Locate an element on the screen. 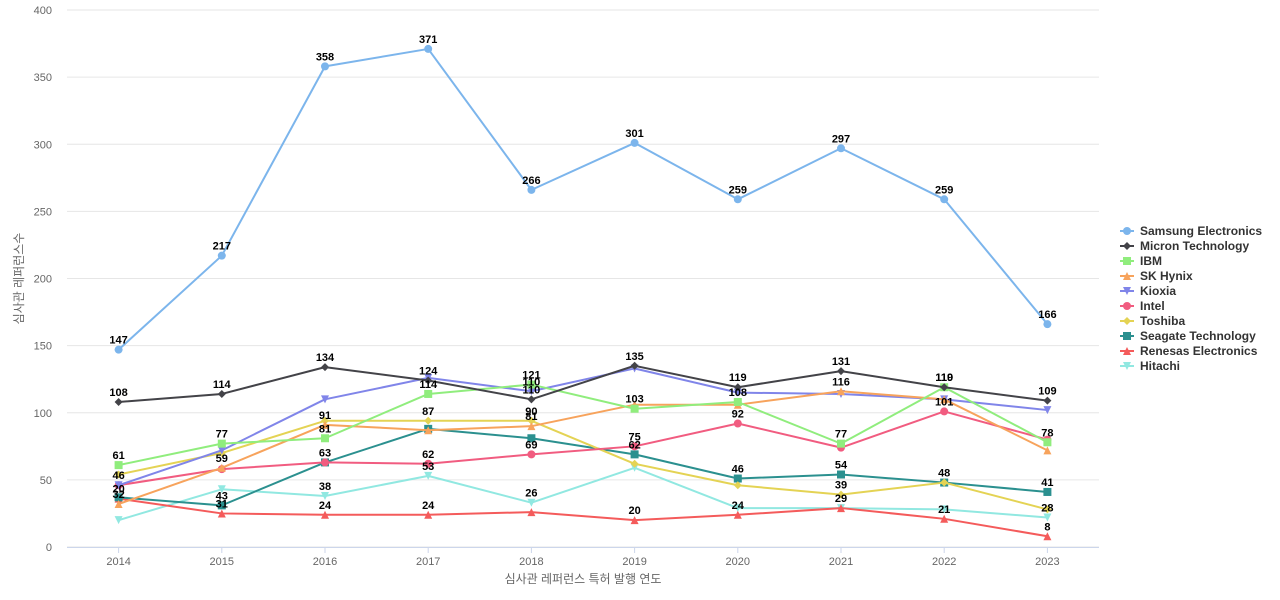 The height and width of the screenshot is (600, 1280). legend-label: SK Hynix is located at coordinates (1166, 276).